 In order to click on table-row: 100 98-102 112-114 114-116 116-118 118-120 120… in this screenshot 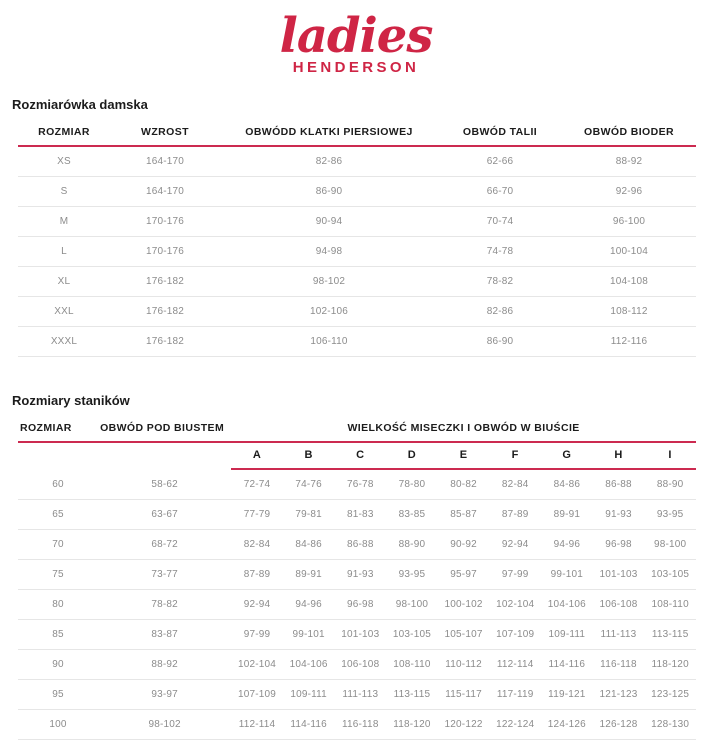, I will do `click(357, 724)`.